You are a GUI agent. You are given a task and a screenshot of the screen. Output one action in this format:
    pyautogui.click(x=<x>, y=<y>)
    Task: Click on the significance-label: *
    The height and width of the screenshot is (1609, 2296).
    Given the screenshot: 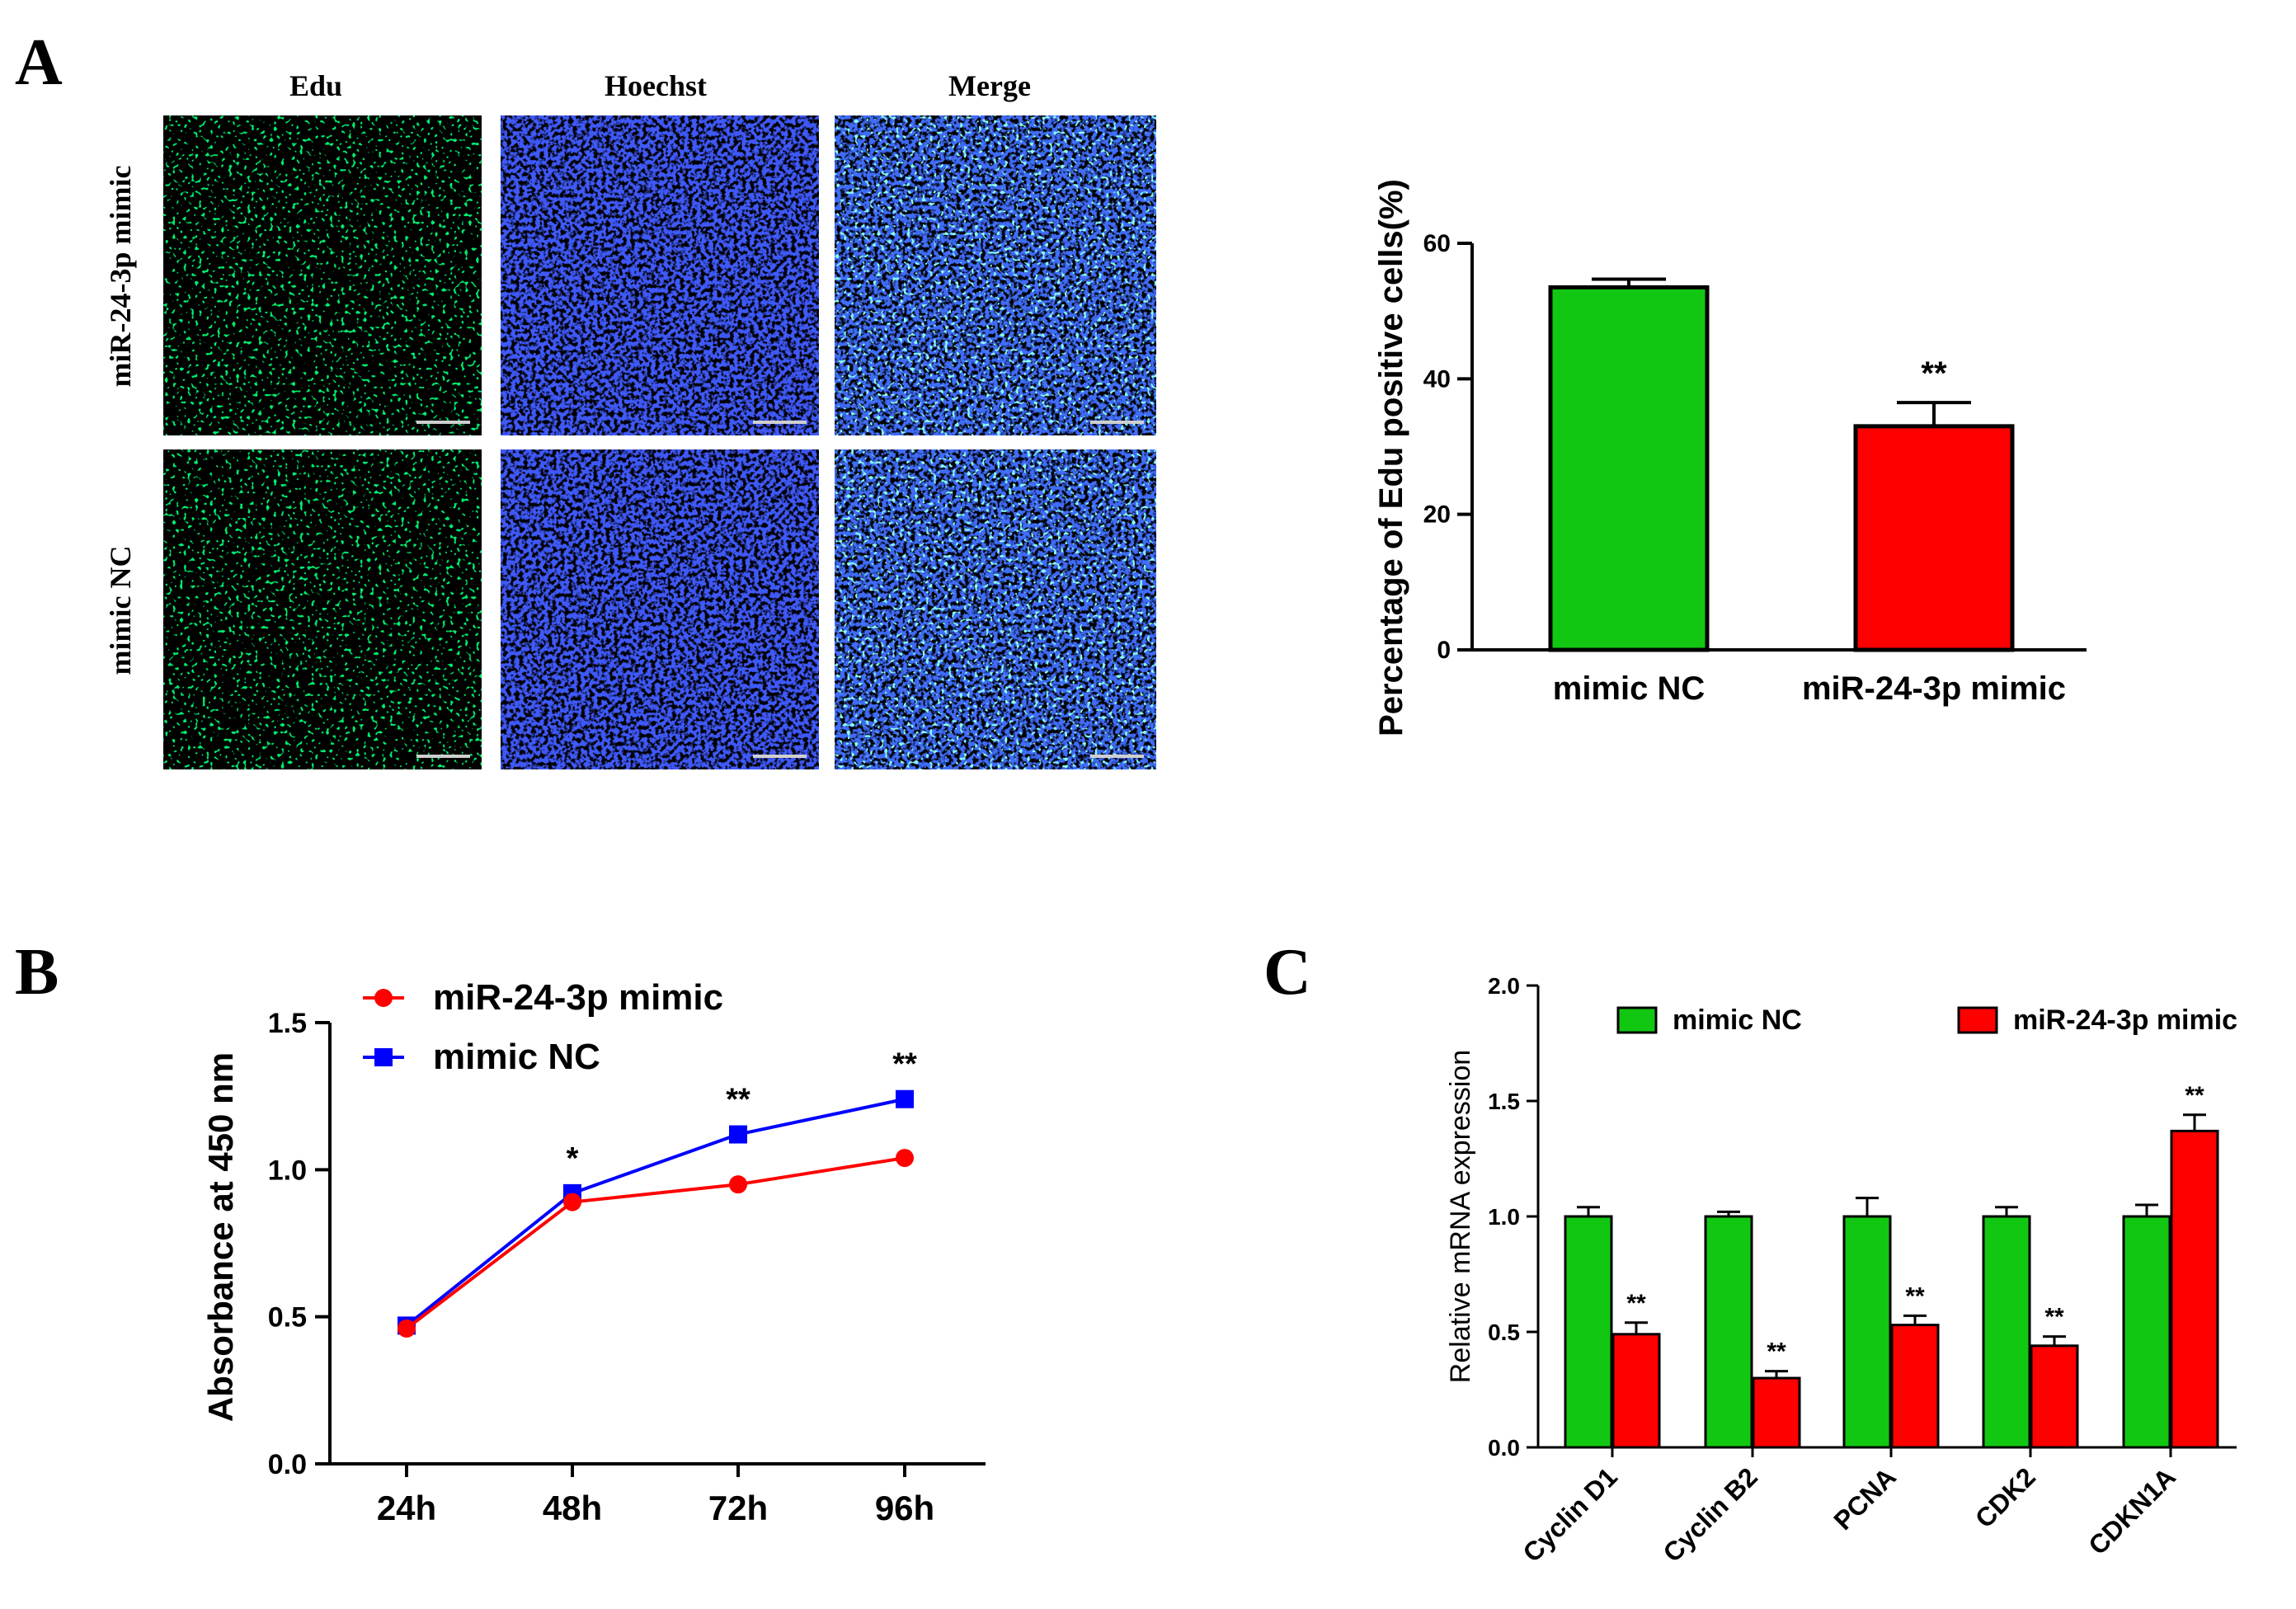 What is the action you would take?
    pyautogui.click(x=573, y=1159)
    